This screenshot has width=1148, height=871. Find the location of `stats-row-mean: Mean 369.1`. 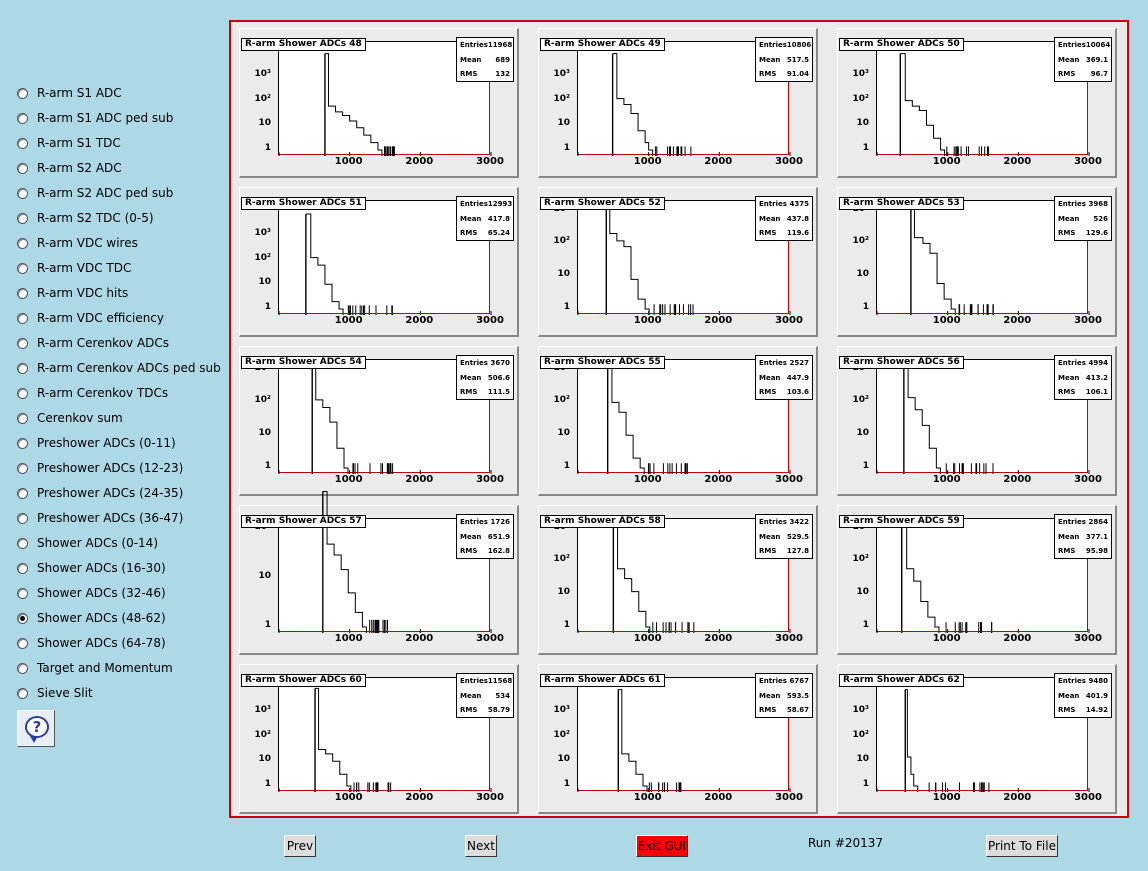

stats-row-mean: Mean 369.1 is located at coordinates (1083, 60).